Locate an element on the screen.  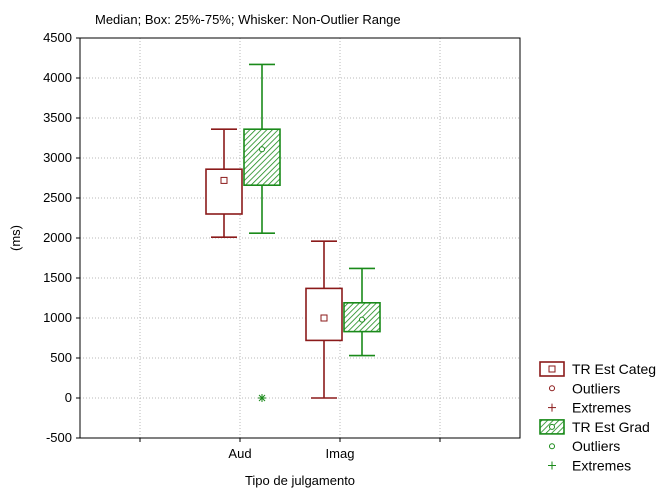
legend-label: TR Est Grad is located at coordinates (611, 427).